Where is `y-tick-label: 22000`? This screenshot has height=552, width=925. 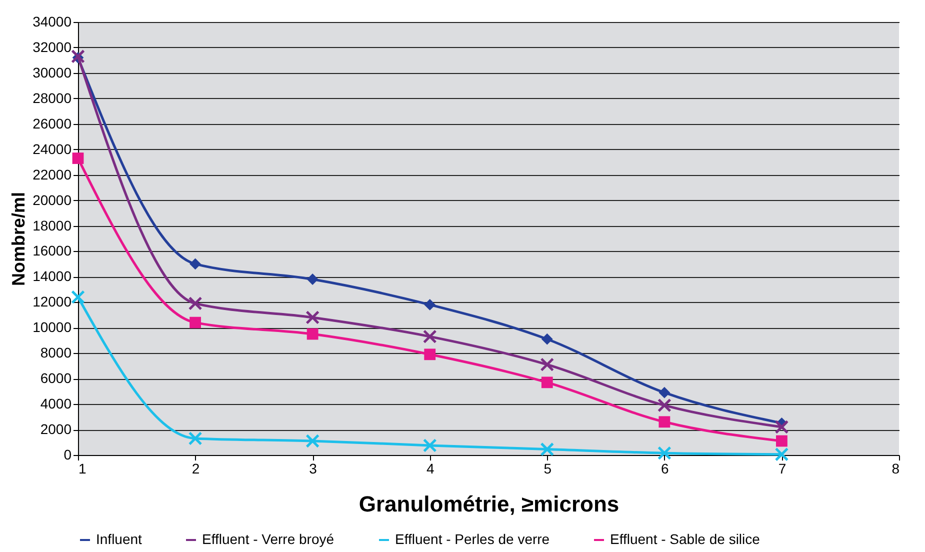 y-tick-label: 22000 is located at coordinates (52, 174).